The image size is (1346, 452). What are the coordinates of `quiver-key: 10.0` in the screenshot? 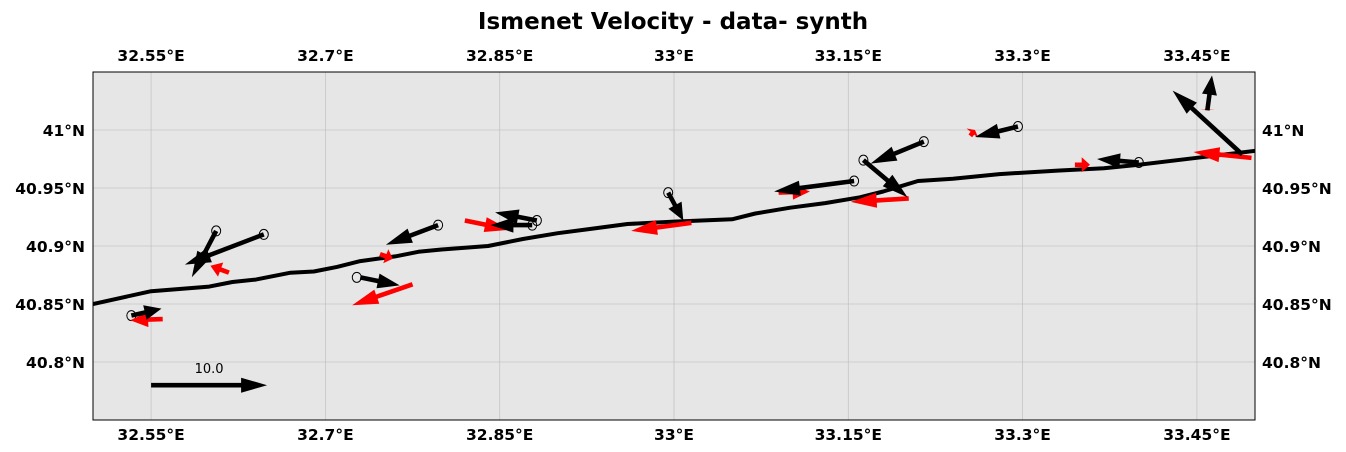 It's located at (209, 377).